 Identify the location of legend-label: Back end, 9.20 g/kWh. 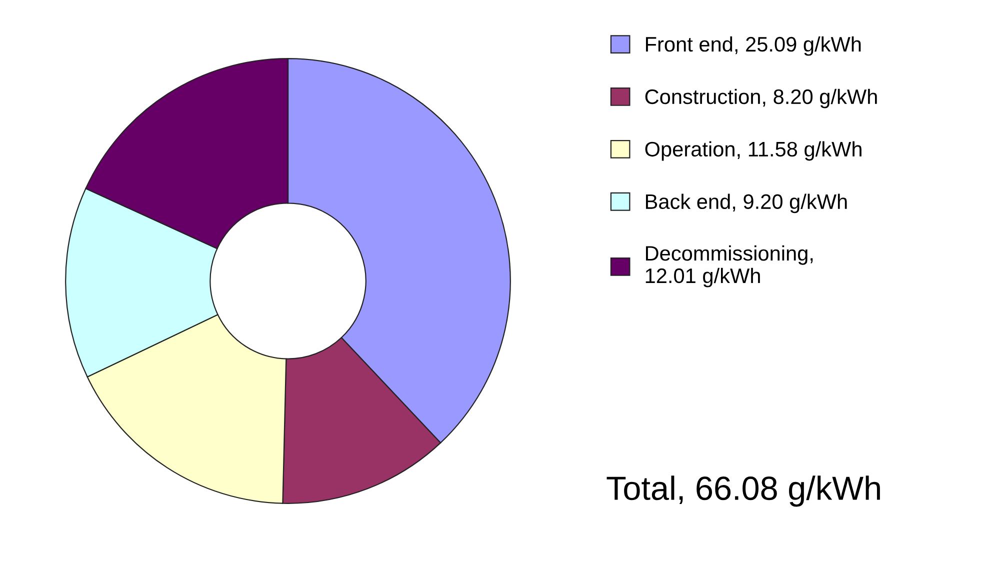
(746, 204).